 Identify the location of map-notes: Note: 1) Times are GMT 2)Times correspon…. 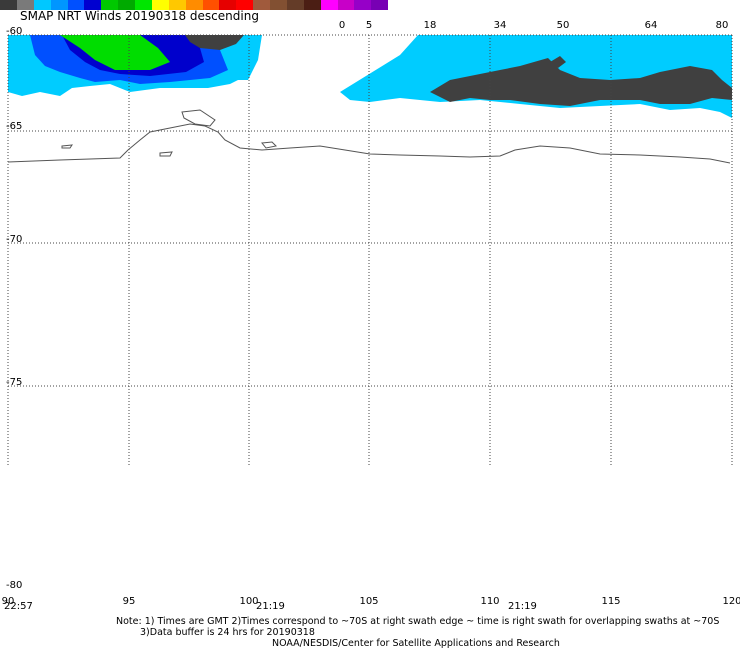
(370, 632).